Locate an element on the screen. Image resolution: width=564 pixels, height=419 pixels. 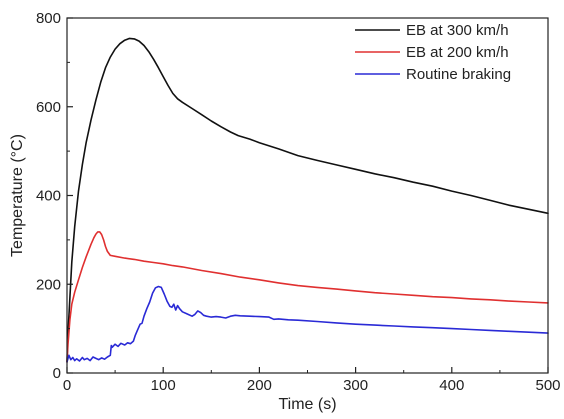
y-tick-label: 200 is located at coordinates (48, 284).